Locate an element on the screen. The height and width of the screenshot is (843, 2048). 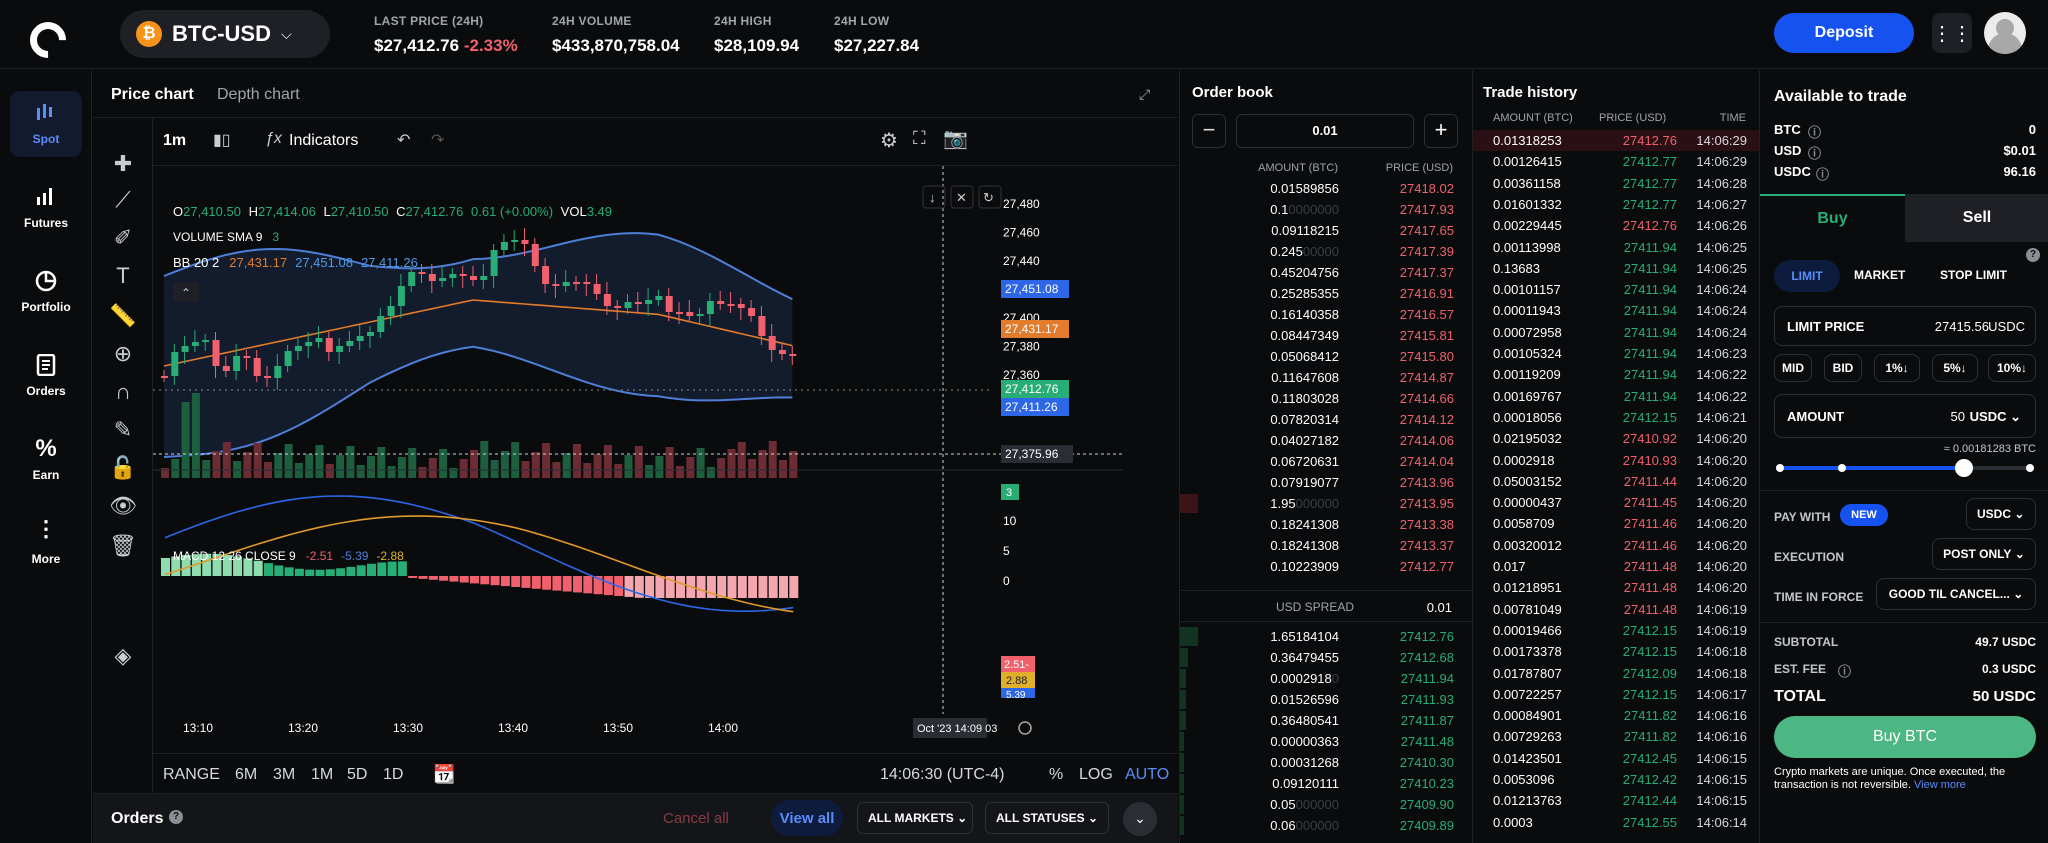
range-5d: 5D is located at coordinates (357, 774).